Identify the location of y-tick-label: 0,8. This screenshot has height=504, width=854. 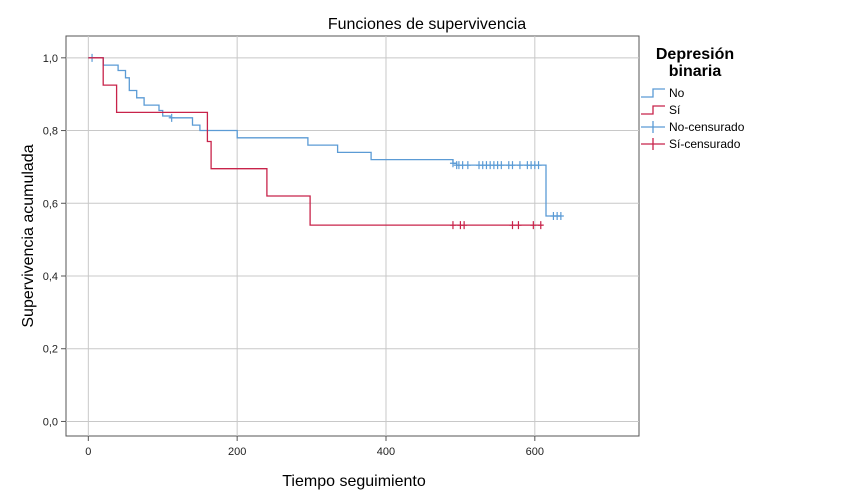
(50, 132).